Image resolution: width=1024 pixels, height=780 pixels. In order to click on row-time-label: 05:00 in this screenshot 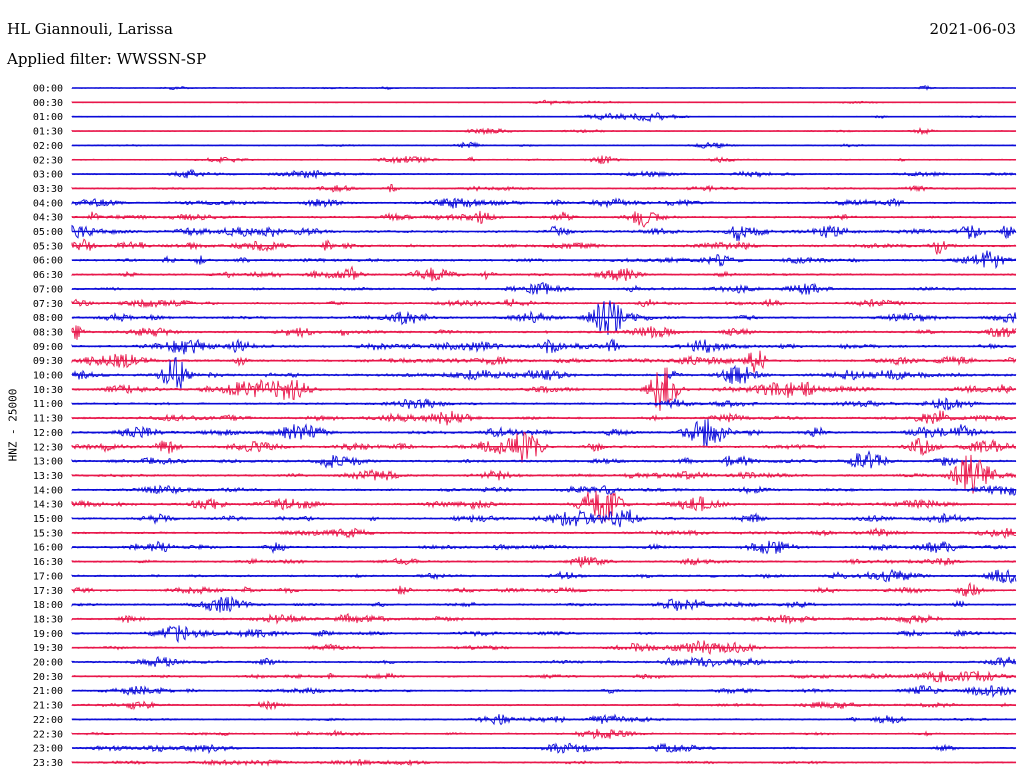, I will do `click(48, 232)`.